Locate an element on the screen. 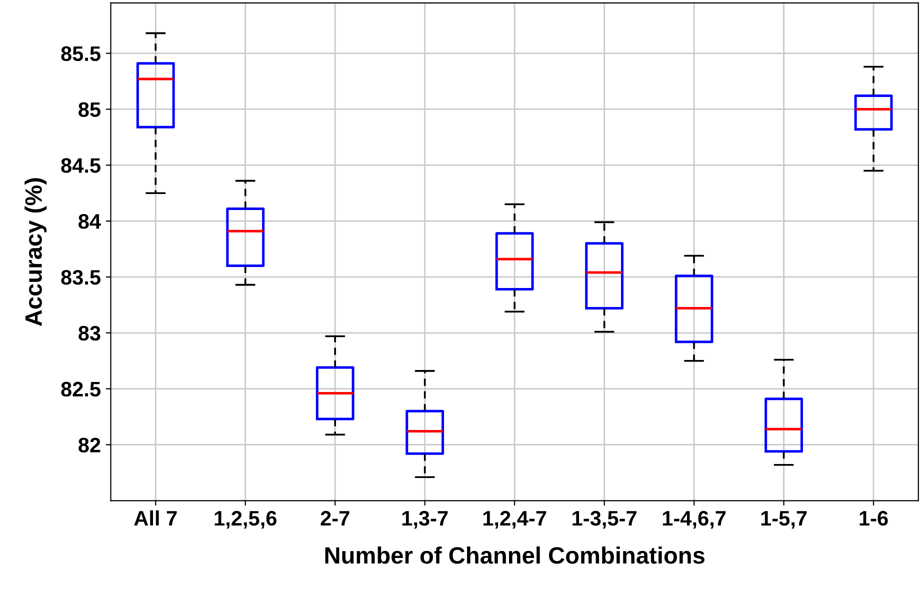 The image size is (923, 596). y-tick-label: 83.5 is located at coordinates (80, 277).